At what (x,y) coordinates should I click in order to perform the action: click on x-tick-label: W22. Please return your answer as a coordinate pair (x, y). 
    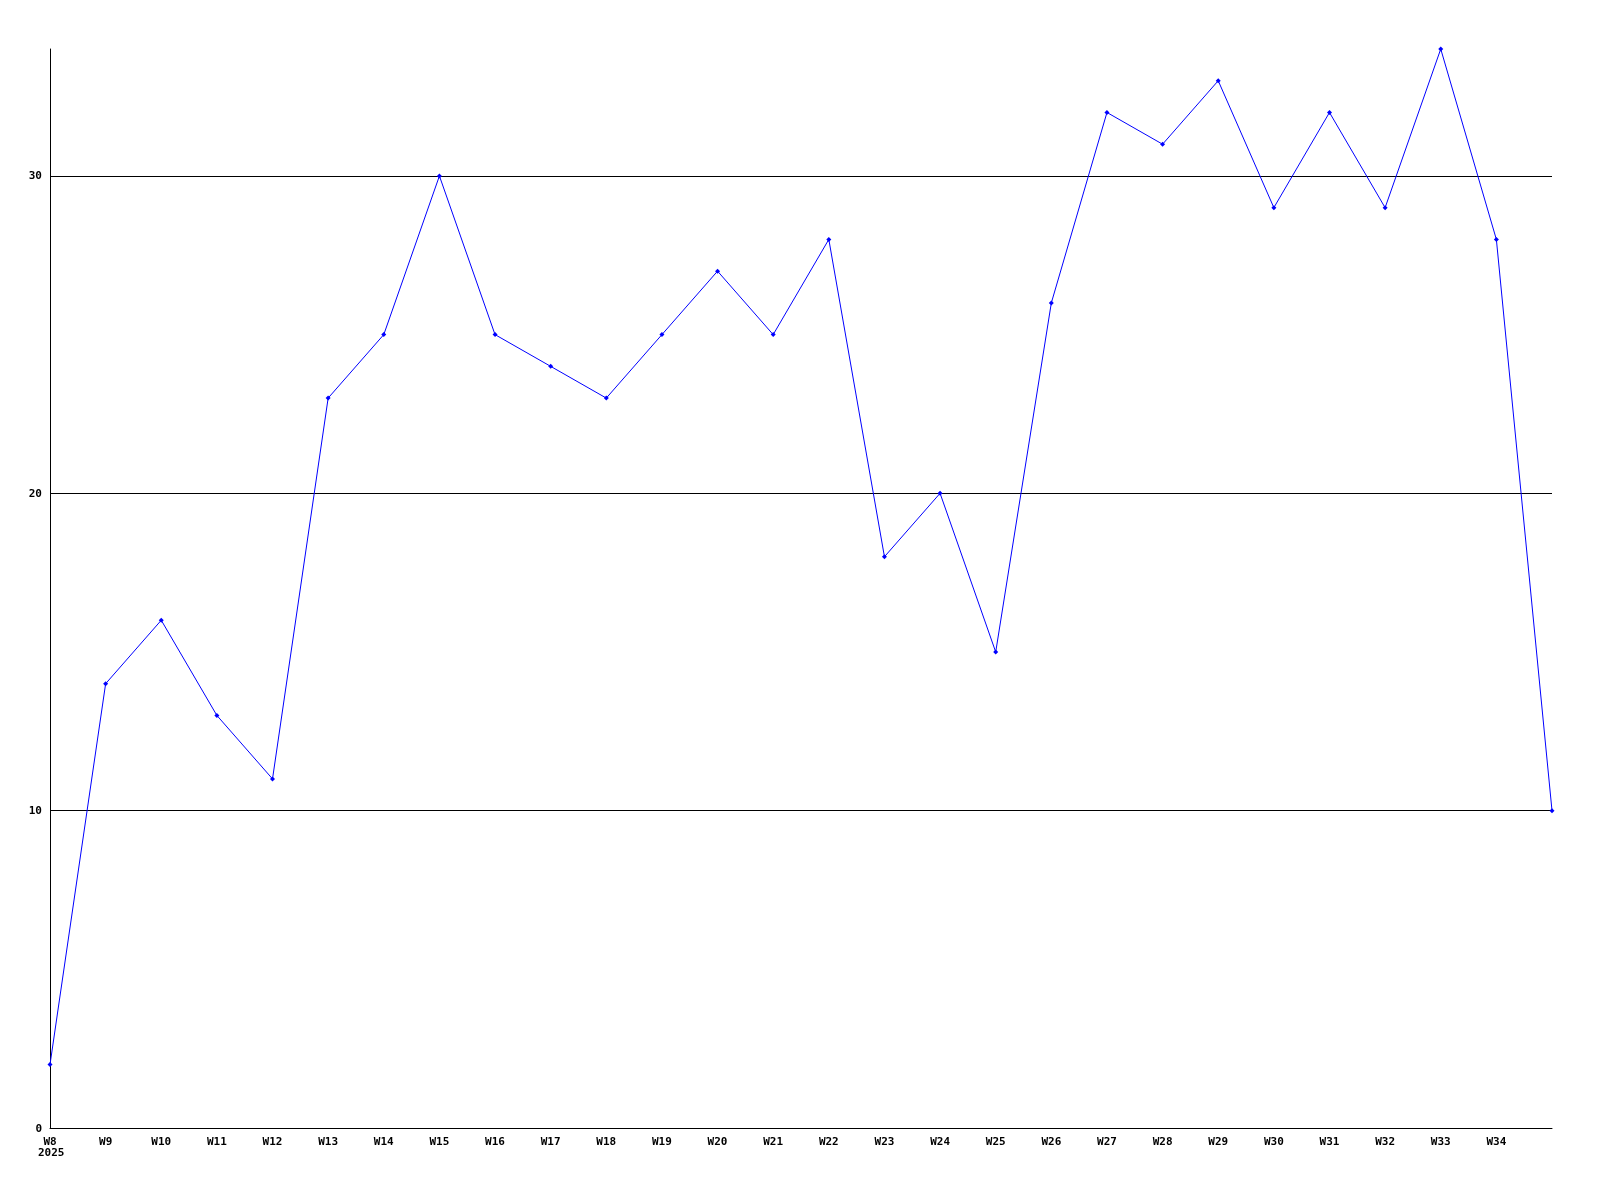
    Looking at the image, I should click on (828, 1141).